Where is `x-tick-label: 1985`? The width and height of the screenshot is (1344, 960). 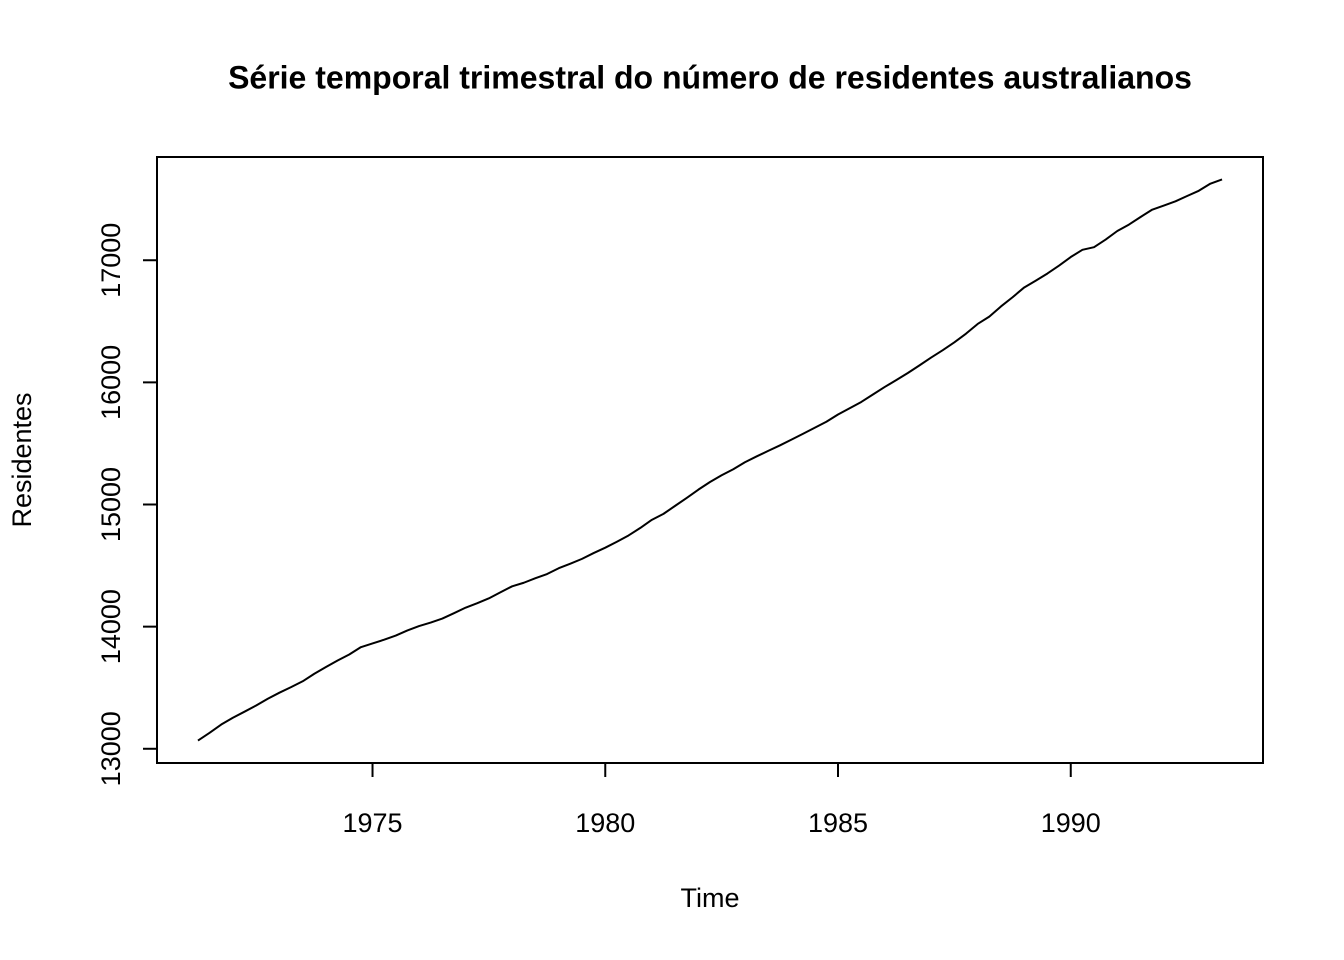
x-tick-label: 1985 is located at coordinates (838, 823).